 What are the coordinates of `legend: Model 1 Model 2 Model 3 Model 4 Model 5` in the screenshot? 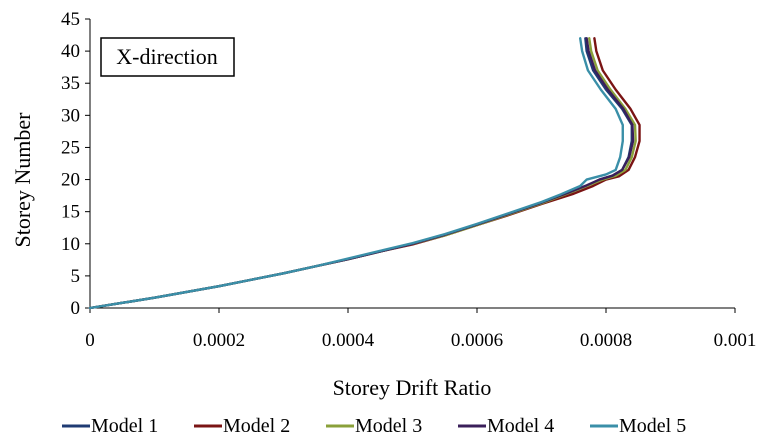 It's located at (374, 426).